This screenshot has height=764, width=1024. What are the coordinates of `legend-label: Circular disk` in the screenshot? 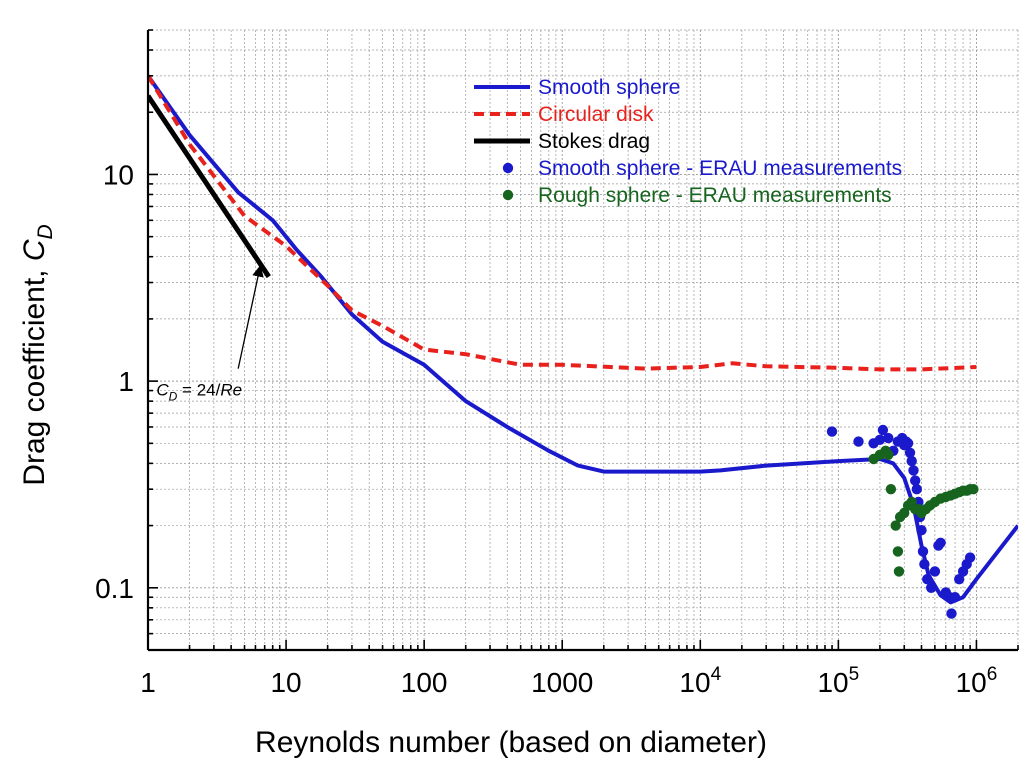 It's located at (596, 114).